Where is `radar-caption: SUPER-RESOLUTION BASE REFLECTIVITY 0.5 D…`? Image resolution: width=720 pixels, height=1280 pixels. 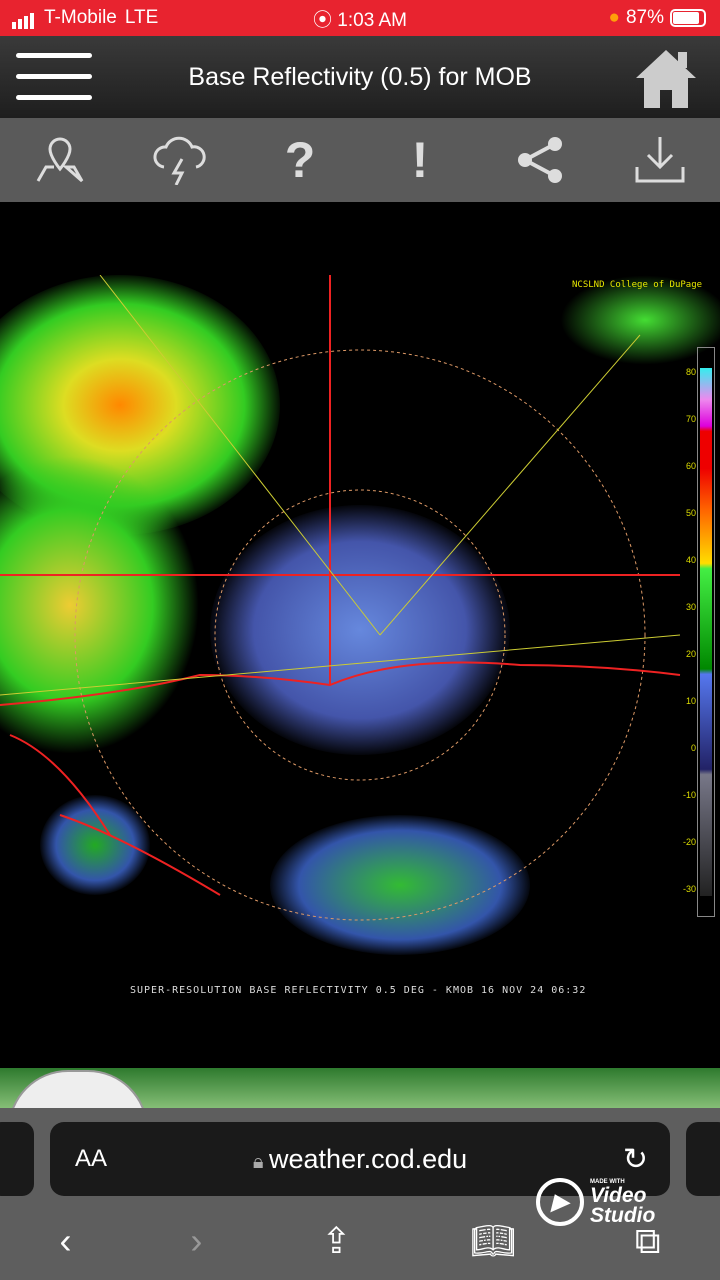
radar-caption: SUPER-RESOLUTION BASE REFLECTIVITY 0.5 D… is located at coordinates (358, 990).